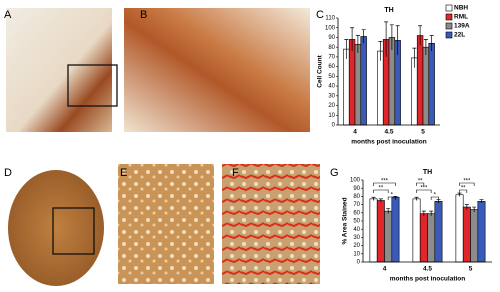  What do you see at coordinates (59, 70) in the screenshot?
I see `photo-a` at bounding box center [59, 70].